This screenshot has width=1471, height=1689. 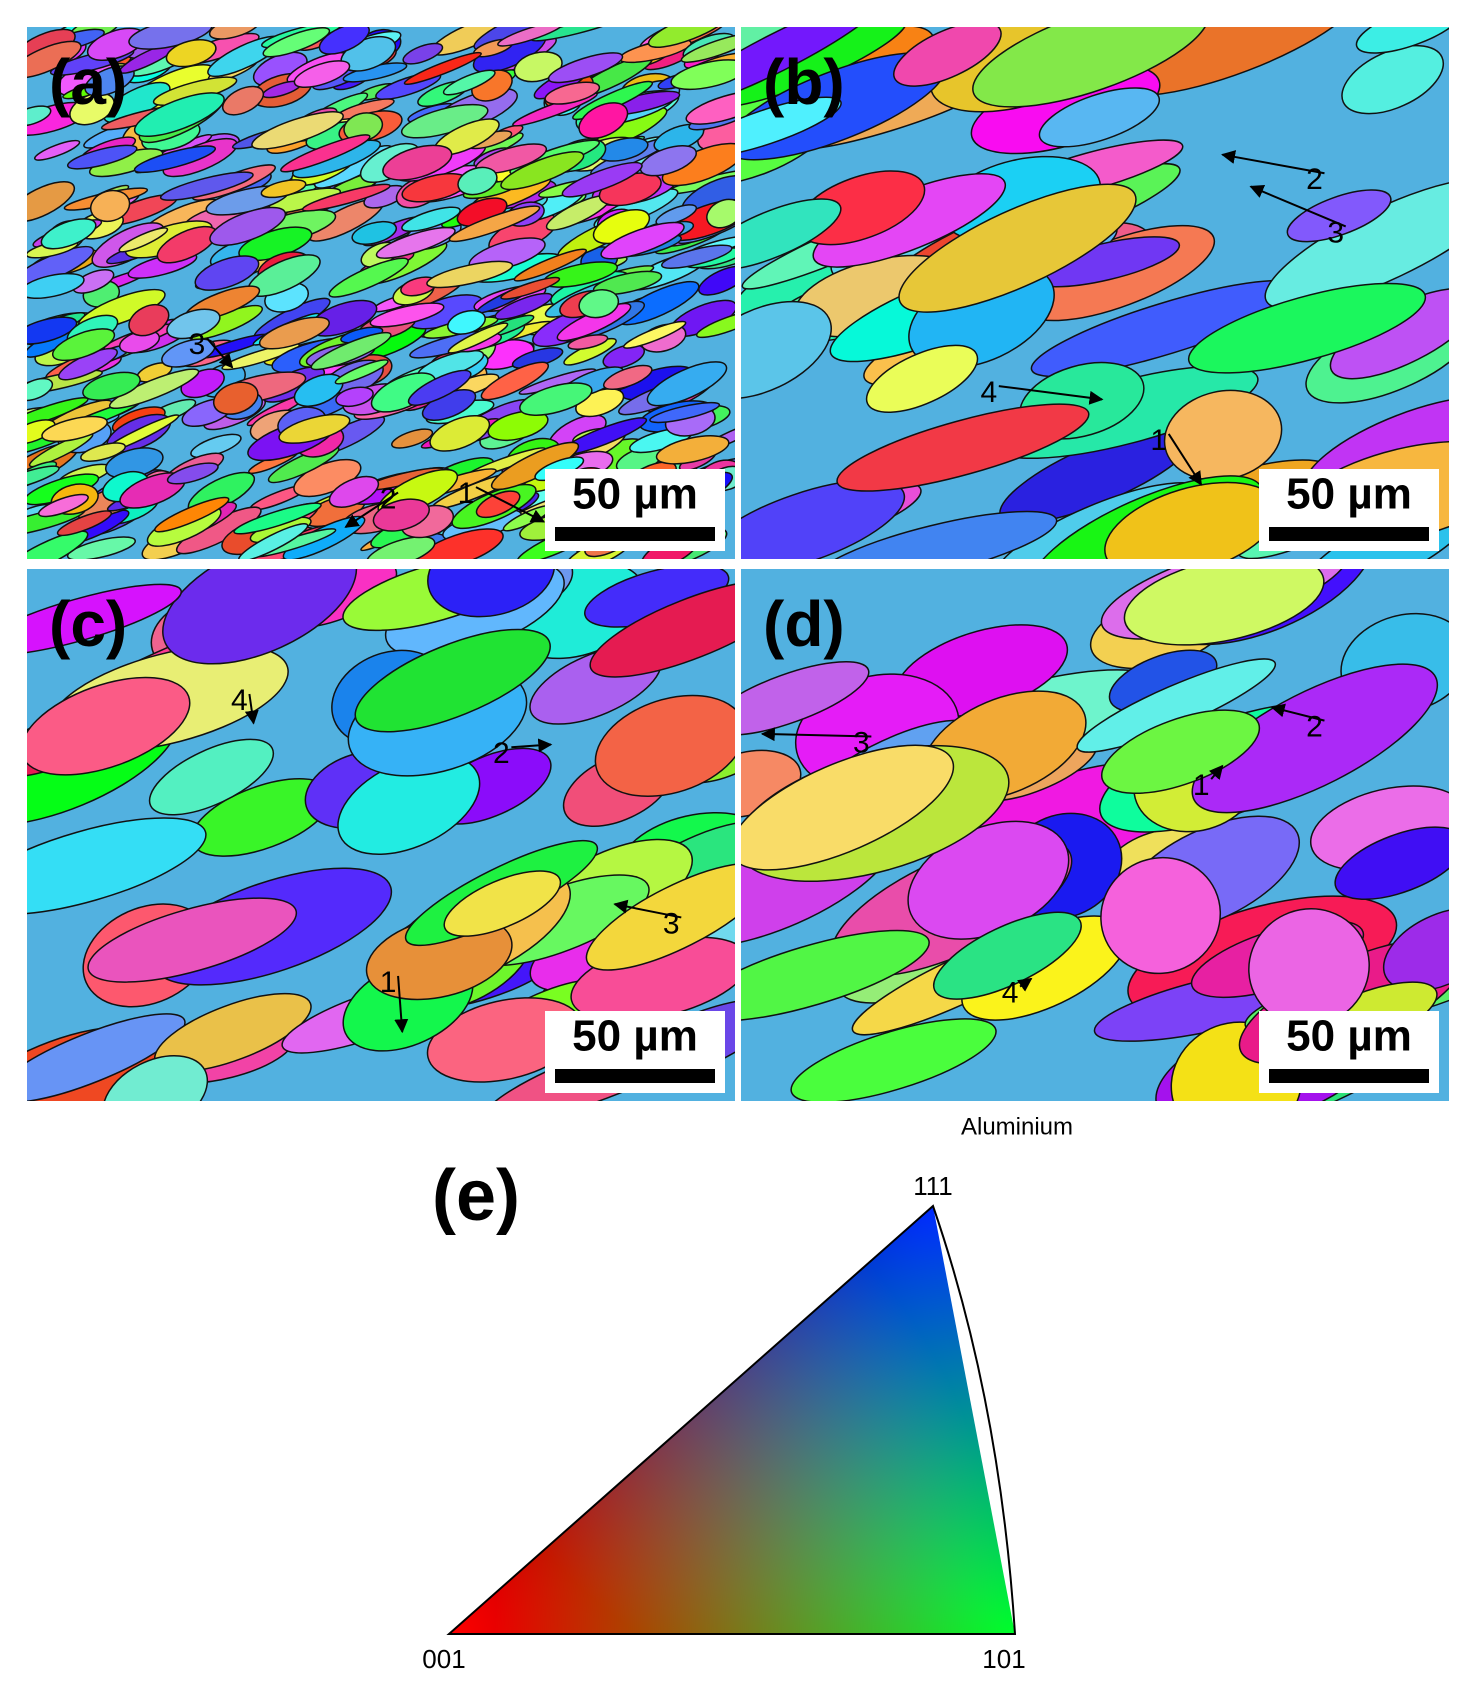 I want to click on ipf-legend: Aluminium (e) 001 101 111, so click(x=747, y=1393).